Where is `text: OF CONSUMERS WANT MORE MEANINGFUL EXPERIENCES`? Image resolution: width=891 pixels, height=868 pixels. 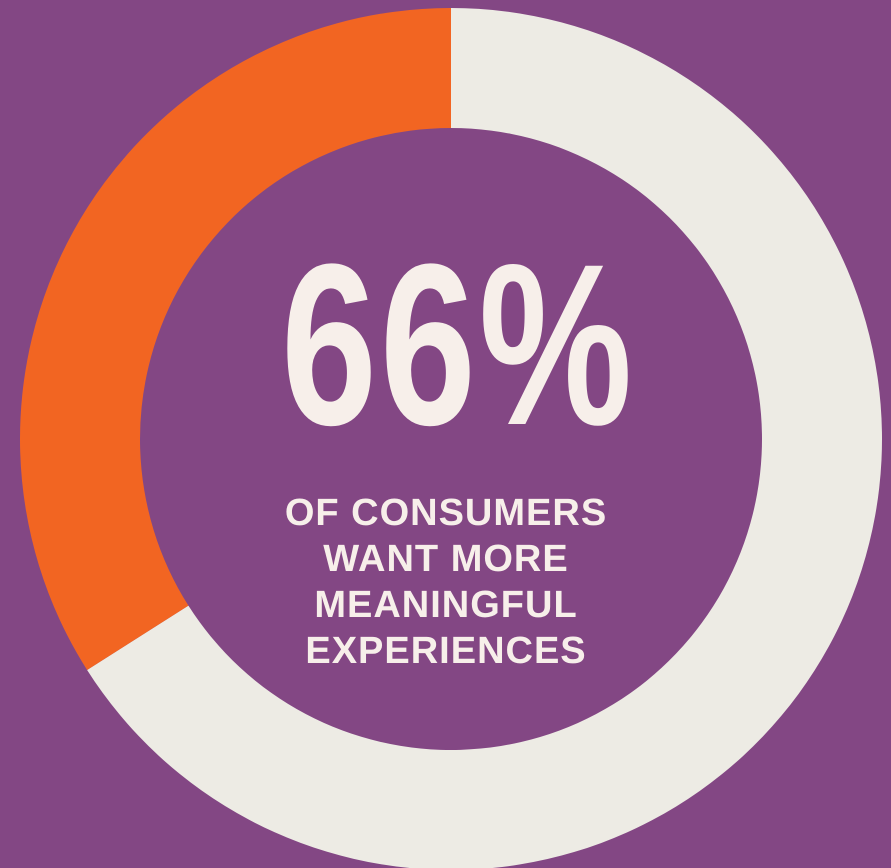 text: OF CONSUMERS WANT MORE MEANINGFUL EXPERIENCES is located at coordinates (446, 582).